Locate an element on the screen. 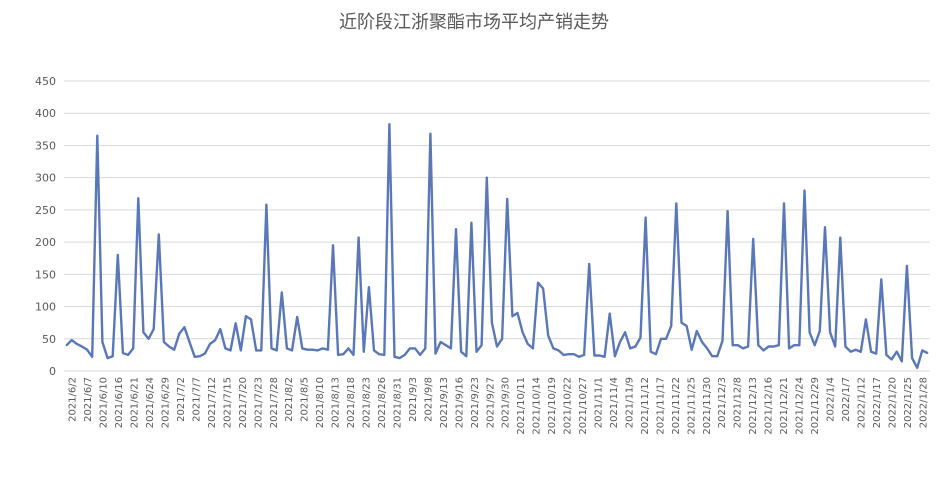 Image resolution: width=948 pixels, height=485 pixels. x-tick-label: 2021/12/3 is located at coordinates (722, 402).